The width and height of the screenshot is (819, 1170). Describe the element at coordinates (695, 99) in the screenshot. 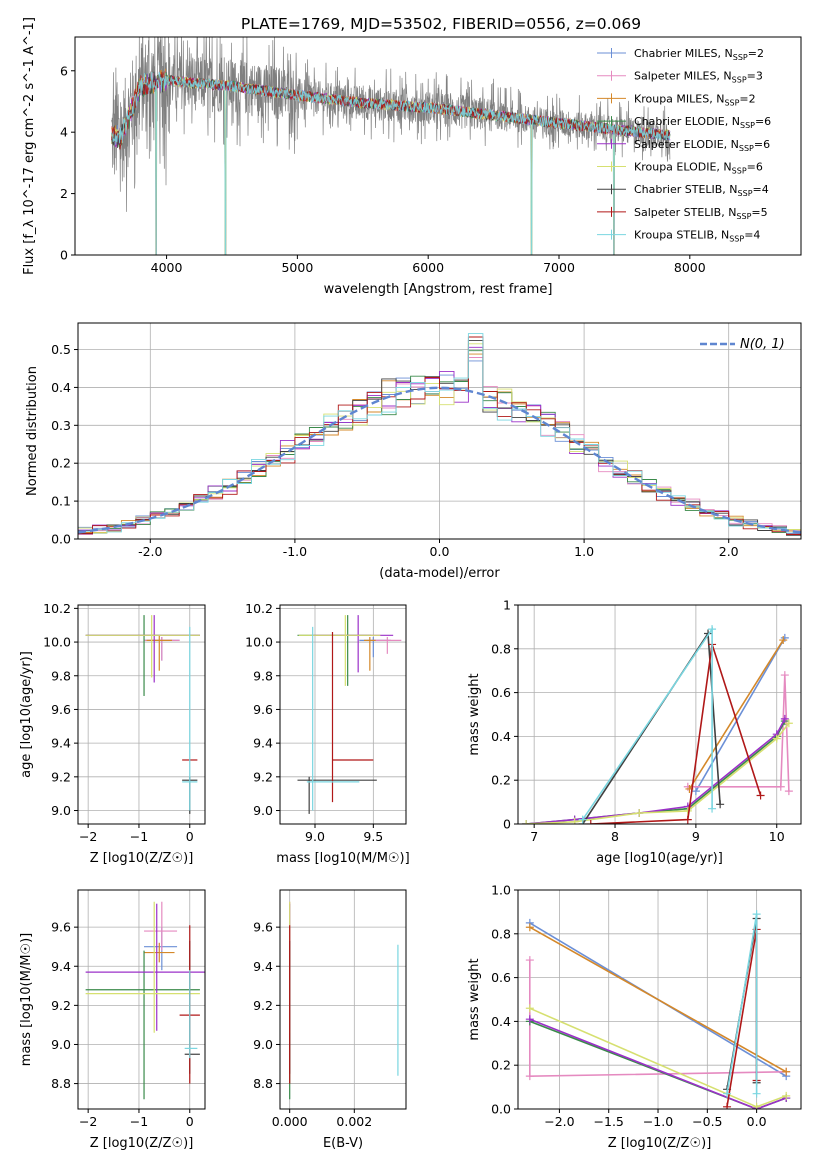

I see `legend-entry: Kroupa MILES, NSSP=2` at that location.